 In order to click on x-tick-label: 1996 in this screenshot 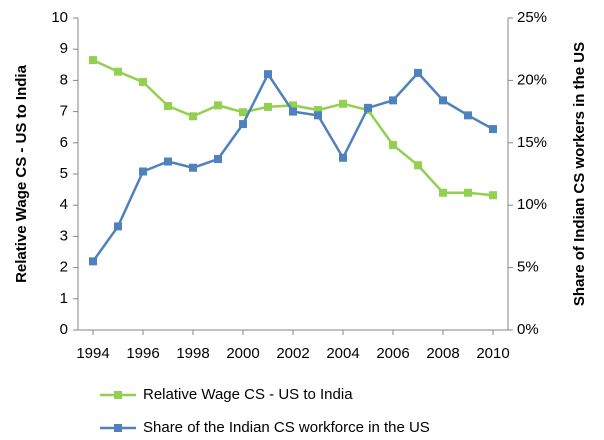, I will do `click(142, 353)`.